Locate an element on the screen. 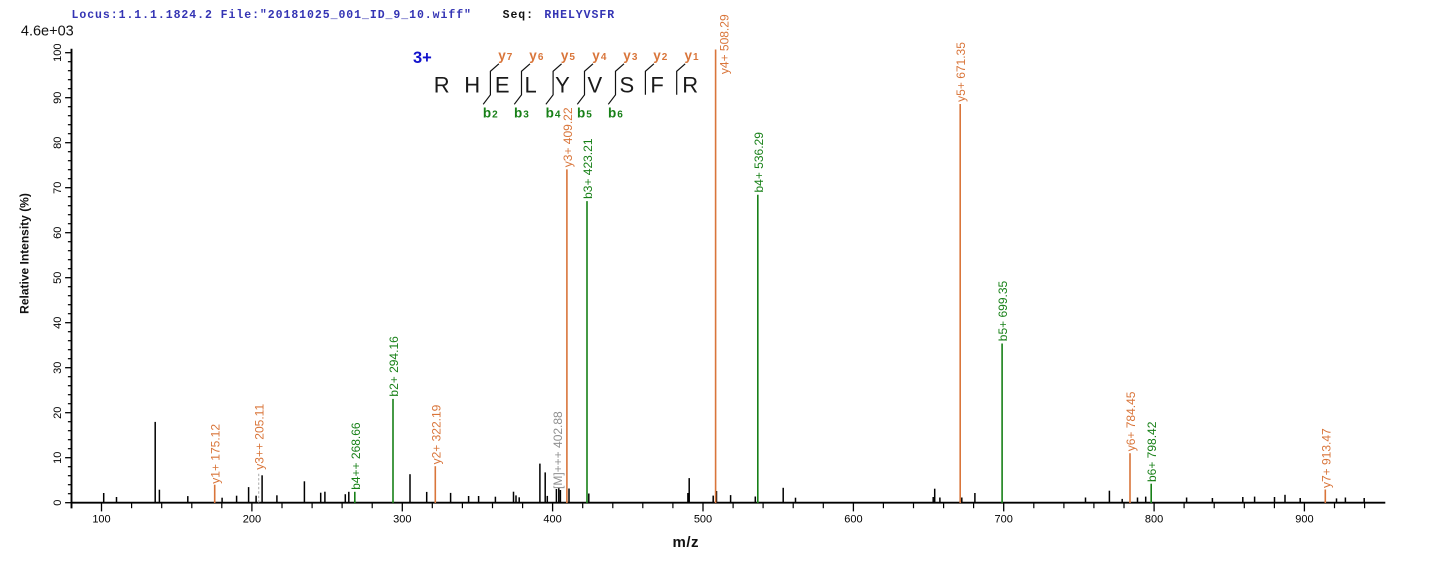 This screenshot has width=1436, height=562. svg-text: b4+ 536.29 is located at coordinates (759, 162).